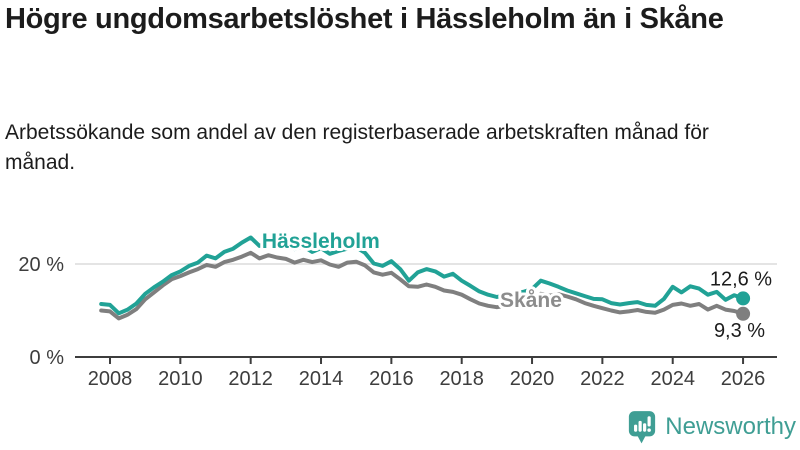 Image resolution: width=800 pixels, height=450 pixels. Describe the element at coordinates (739, 331) in the screenshot. I see `series-end-value-skåne: 9,3 %` at that location.